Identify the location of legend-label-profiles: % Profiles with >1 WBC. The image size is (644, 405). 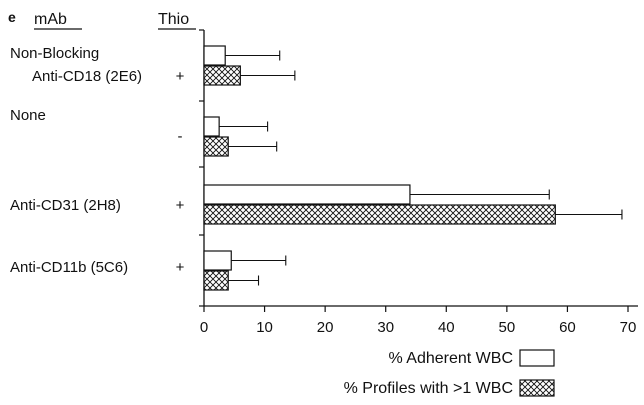
(428, 388).